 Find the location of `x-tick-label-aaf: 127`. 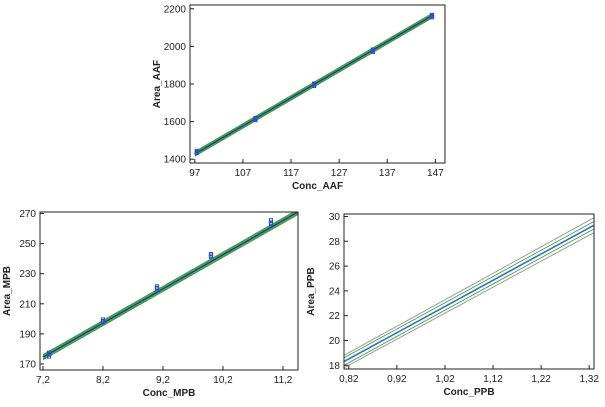

x-tick-label-aaf: 127 is located at coordinates (339, 173).